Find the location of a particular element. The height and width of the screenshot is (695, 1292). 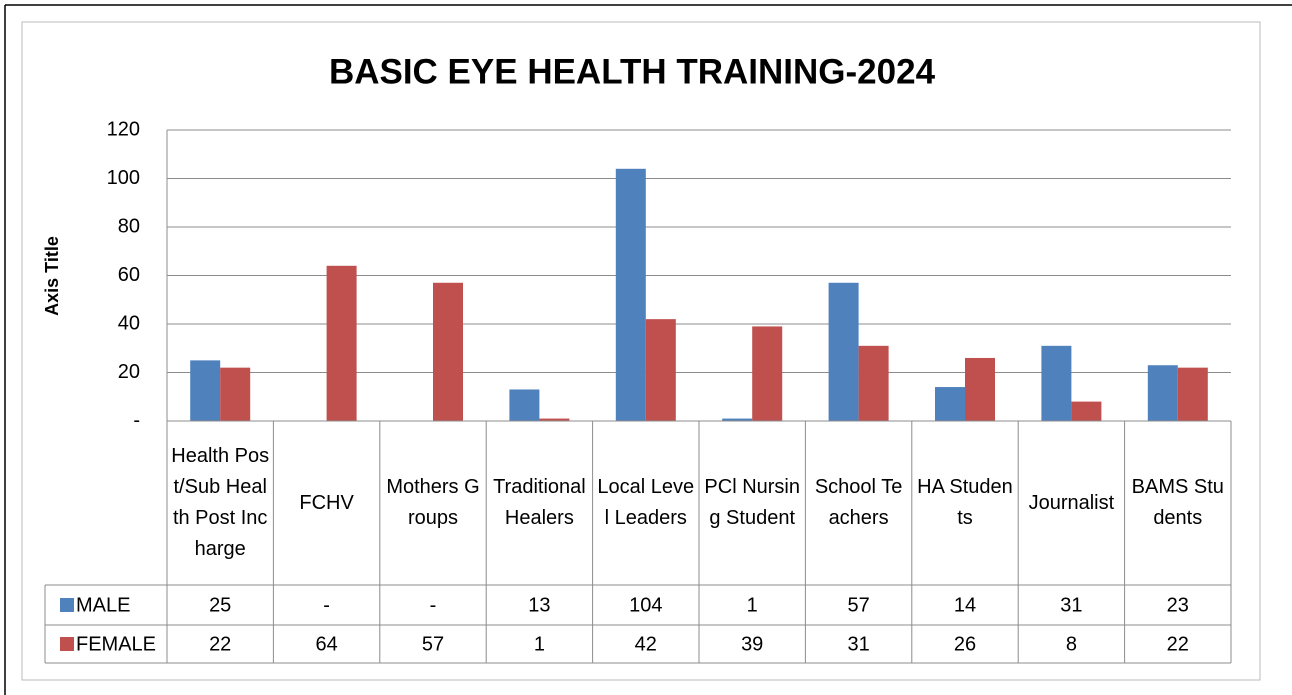

y-tick-label: 40 is located at coordinates (129, 323).